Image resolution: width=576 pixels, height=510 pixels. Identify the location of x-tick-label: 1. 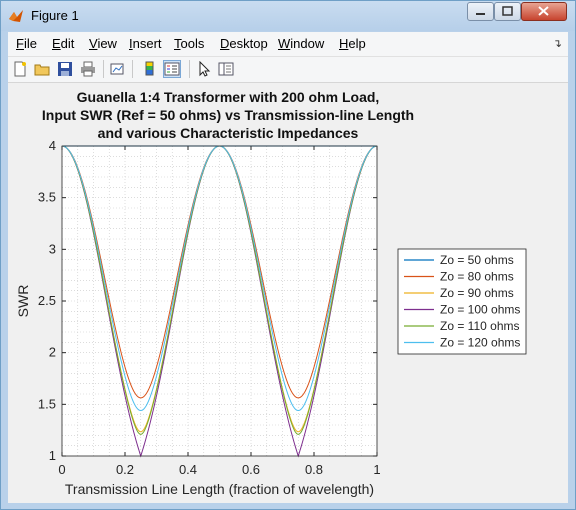
(376, 469).